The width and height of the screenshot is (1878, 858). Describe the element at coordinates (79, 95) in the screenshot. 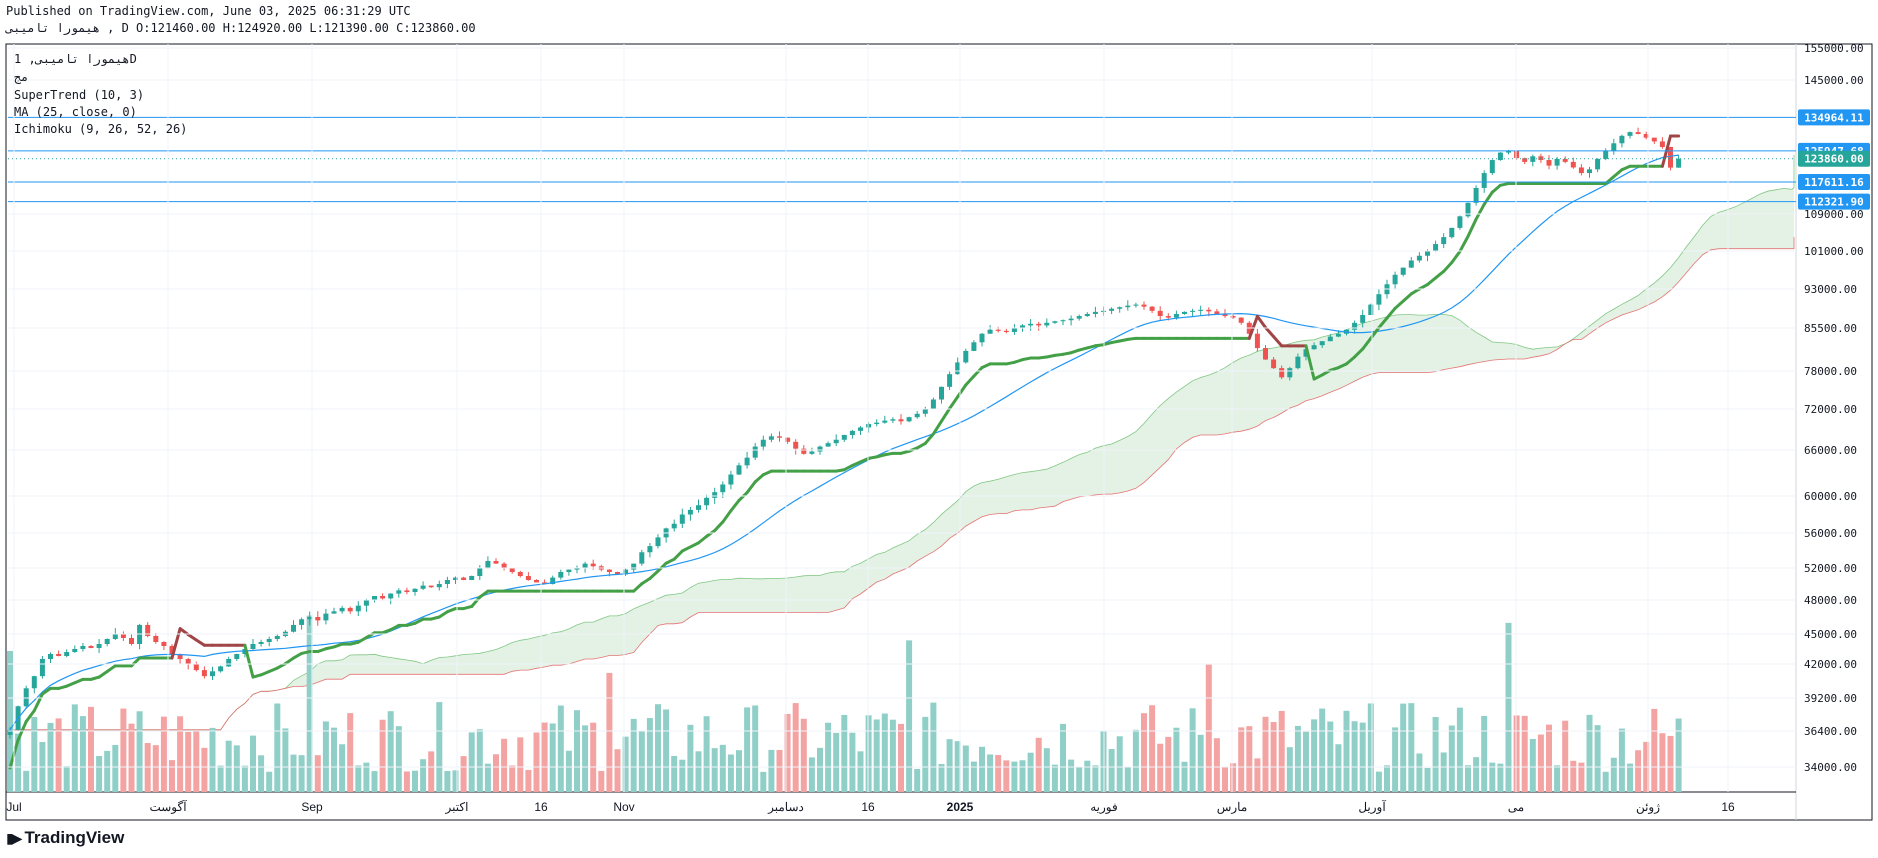

I see `legend-supertrend: SuperTrend (10, 3)` at that location.